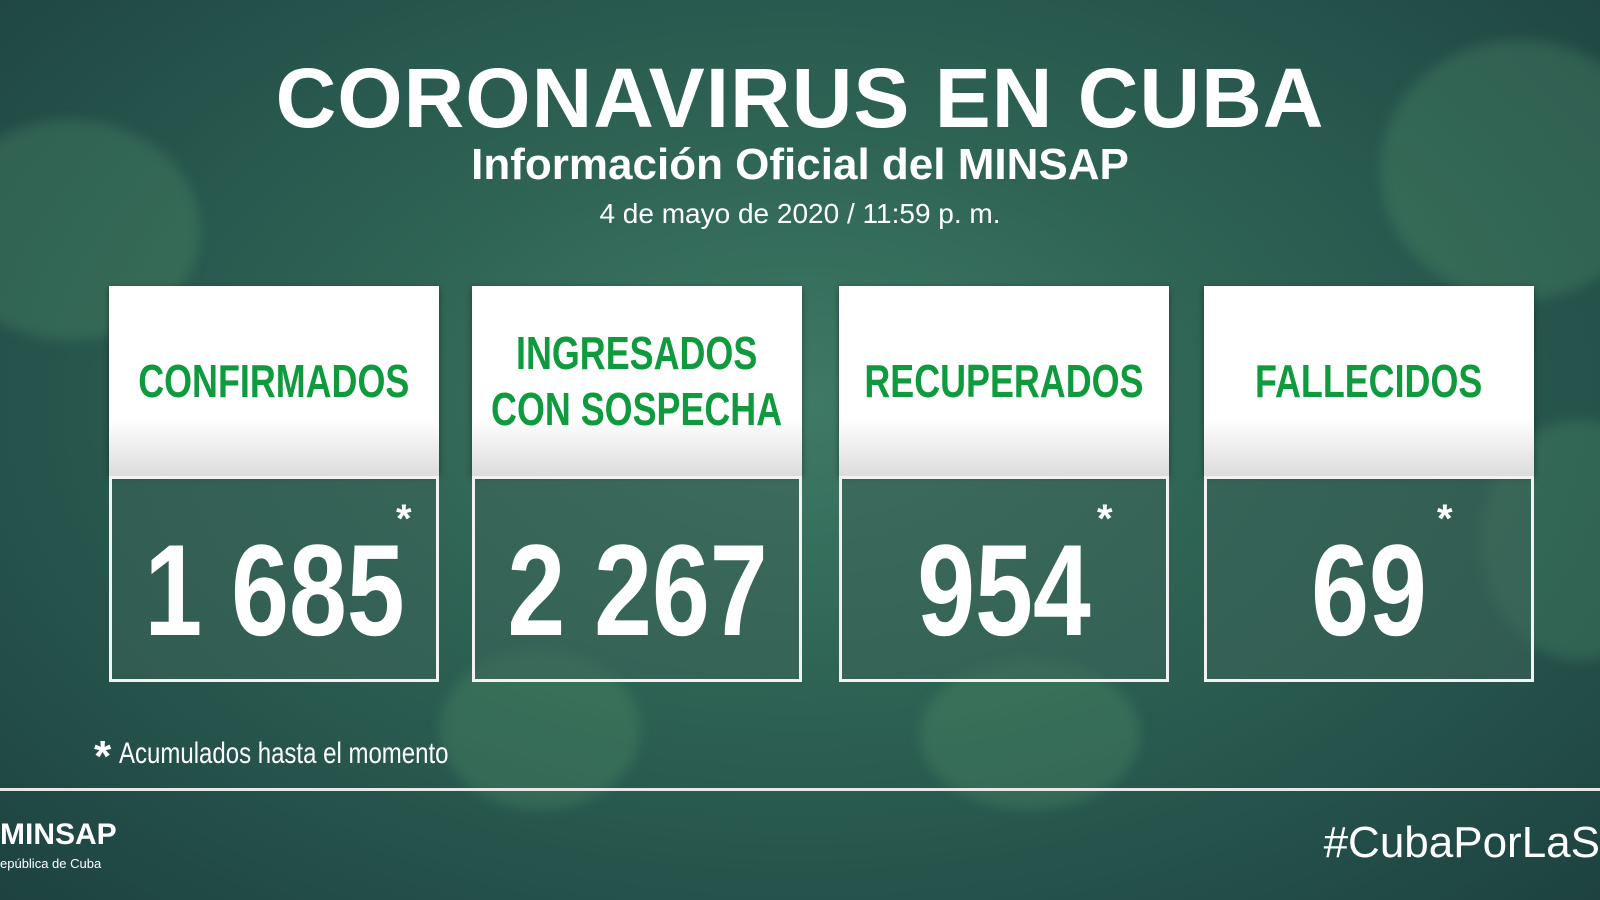  I want to click on card-label: INGRESADOS, so click(637, 353).